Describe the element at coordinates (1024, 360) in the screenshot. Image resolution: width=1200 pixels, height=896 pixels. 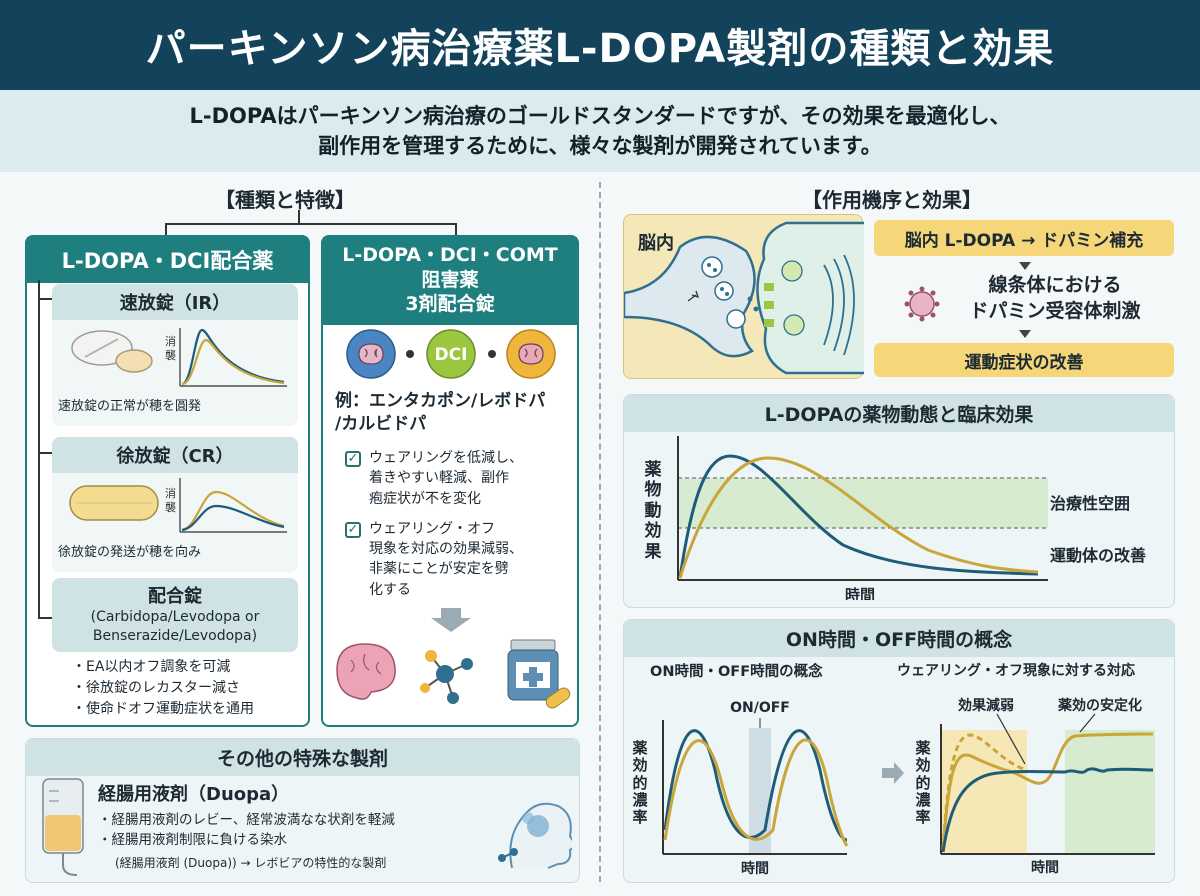
I see `step-motor-improvement: 運動症状の改善` at that location.